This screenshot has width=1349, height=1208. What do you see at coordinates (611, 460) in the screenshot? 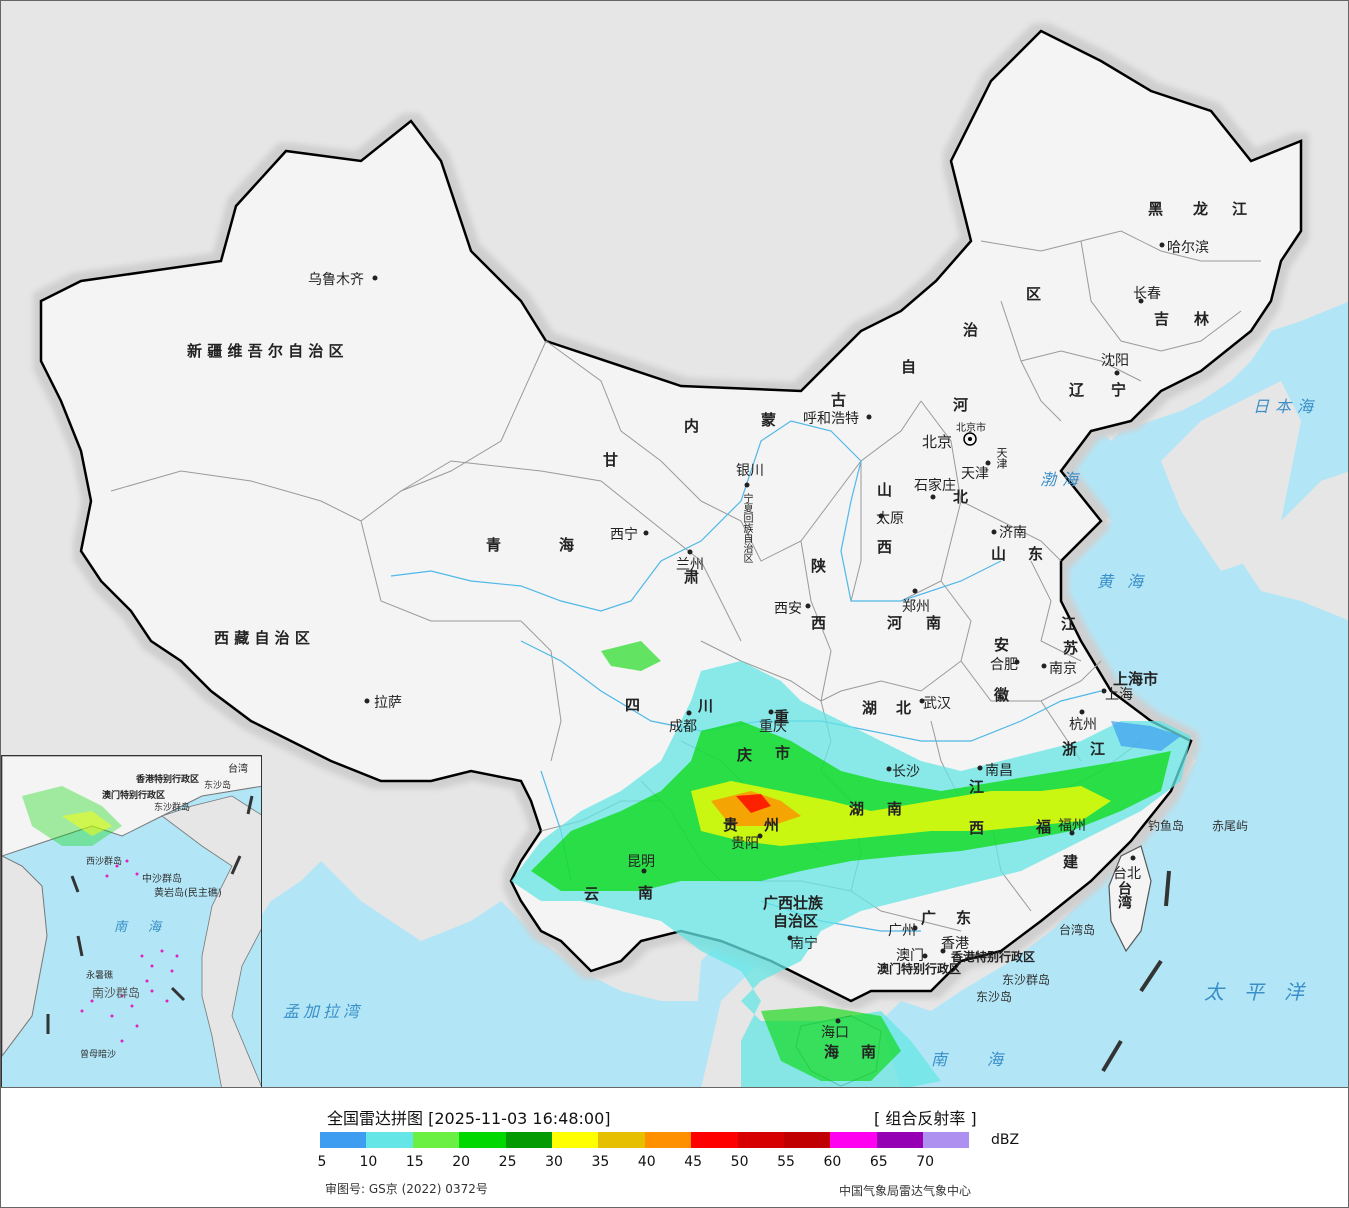
I see `province-label-gan: 甘` at bounding box center [611, 460].